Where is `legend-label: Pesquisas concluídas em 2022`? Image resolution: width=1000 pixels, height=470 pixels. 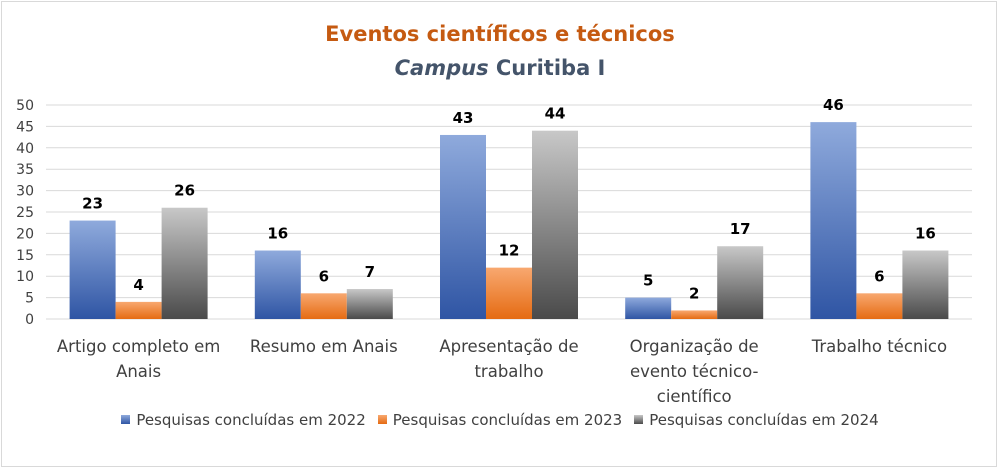 legend-label: Pesquisas concluídas em 2022 is located at coordinates (251, 420).